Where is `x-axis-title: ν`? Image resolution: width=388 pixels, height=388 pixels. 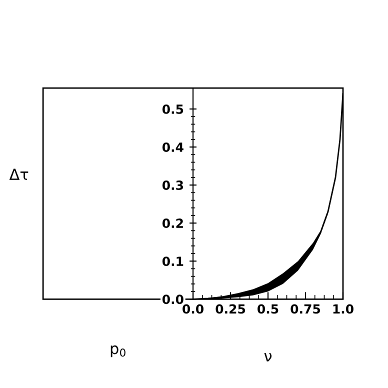 x-axis-title: ν is located at coordinates (268, 357).